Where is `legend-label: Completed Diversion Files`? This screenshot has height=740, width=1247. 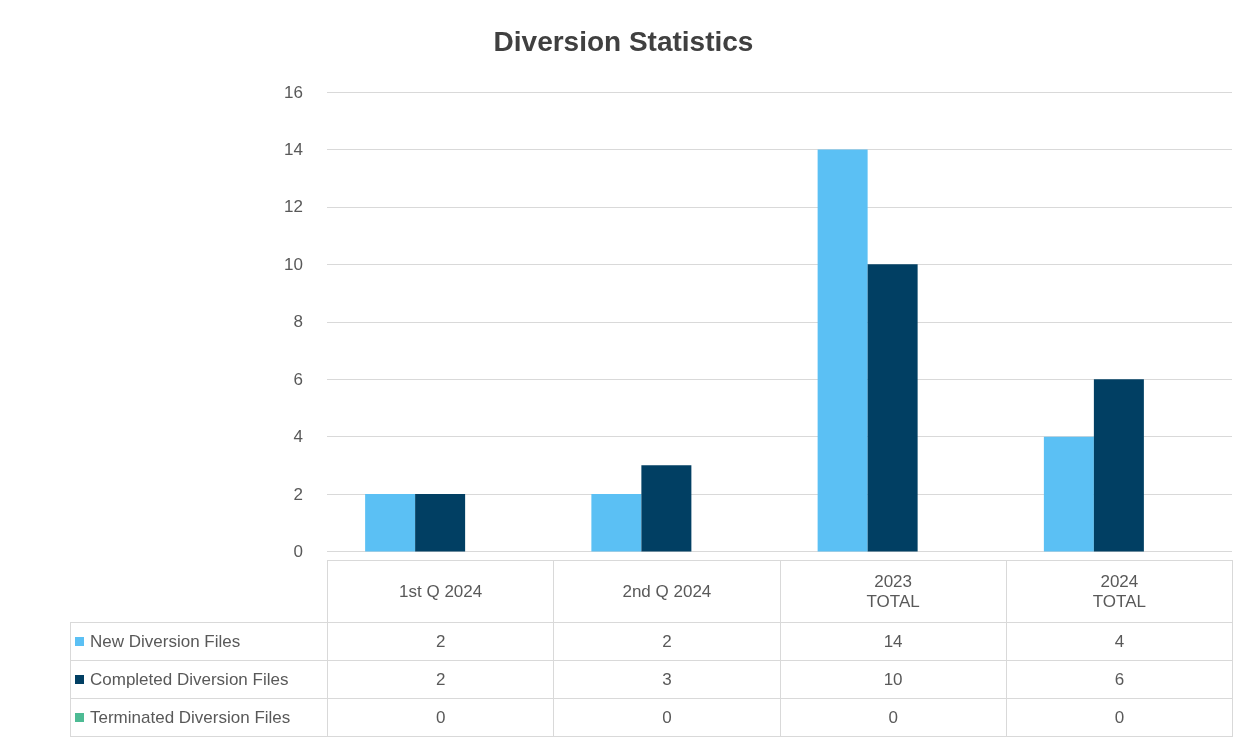 legend-label: Completed Diversion Files is located at coordinates (199, 679).